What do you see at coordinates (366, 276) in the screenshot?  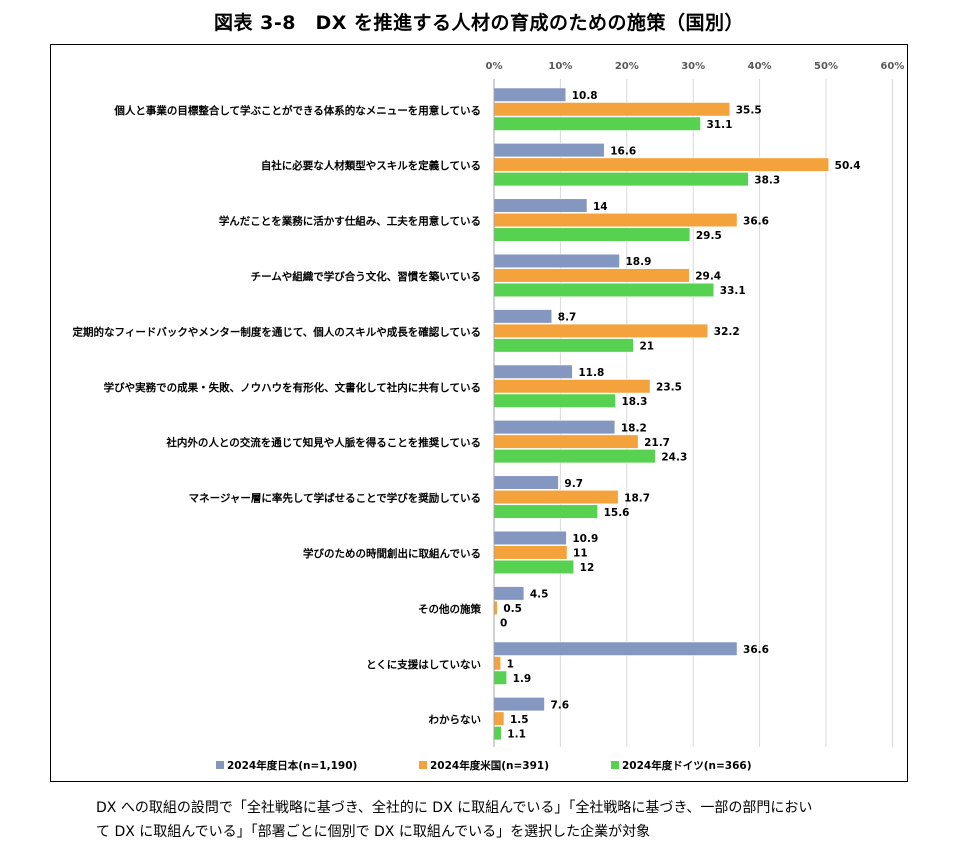 I see `category-label: チームや組織で学び合う文化、習慣を築いている` at bounding box center [366, 276].